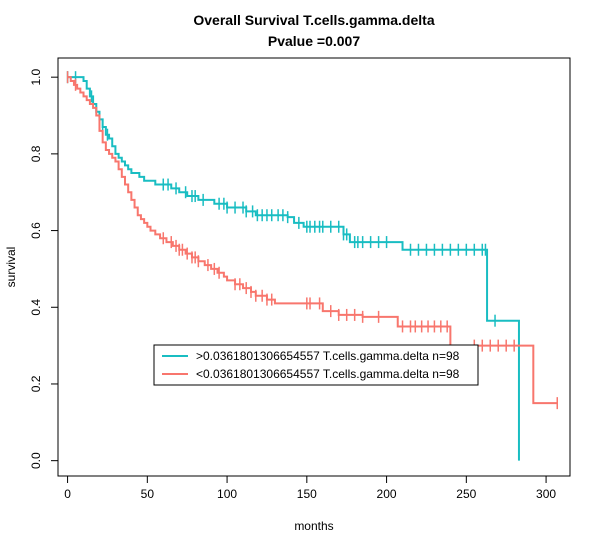 Image resolution: width=600 pixels, height=547 pixels. I want to click on y-tick-label: 0.2, so click(36, 383).